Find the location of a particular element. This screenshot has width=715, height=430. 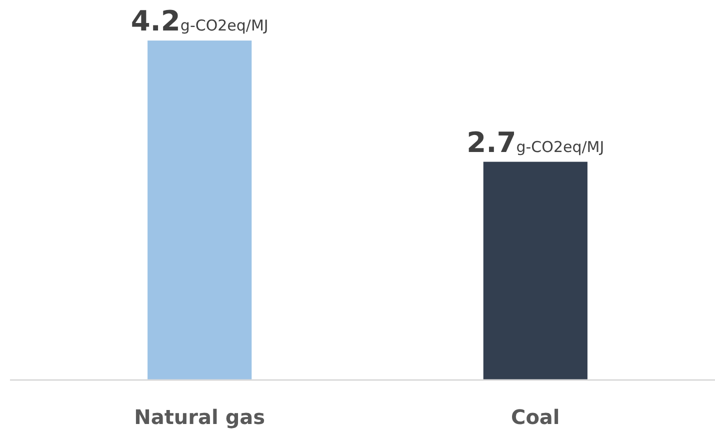

data-label: 2.7g-CO2eq/MJ is located at coordinates (535, 142).